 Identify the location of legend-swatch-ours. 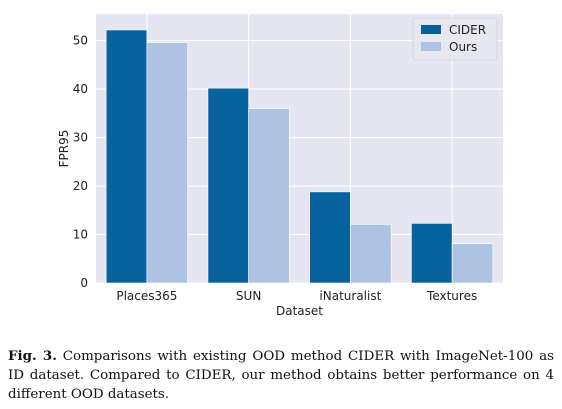
(431, 46).